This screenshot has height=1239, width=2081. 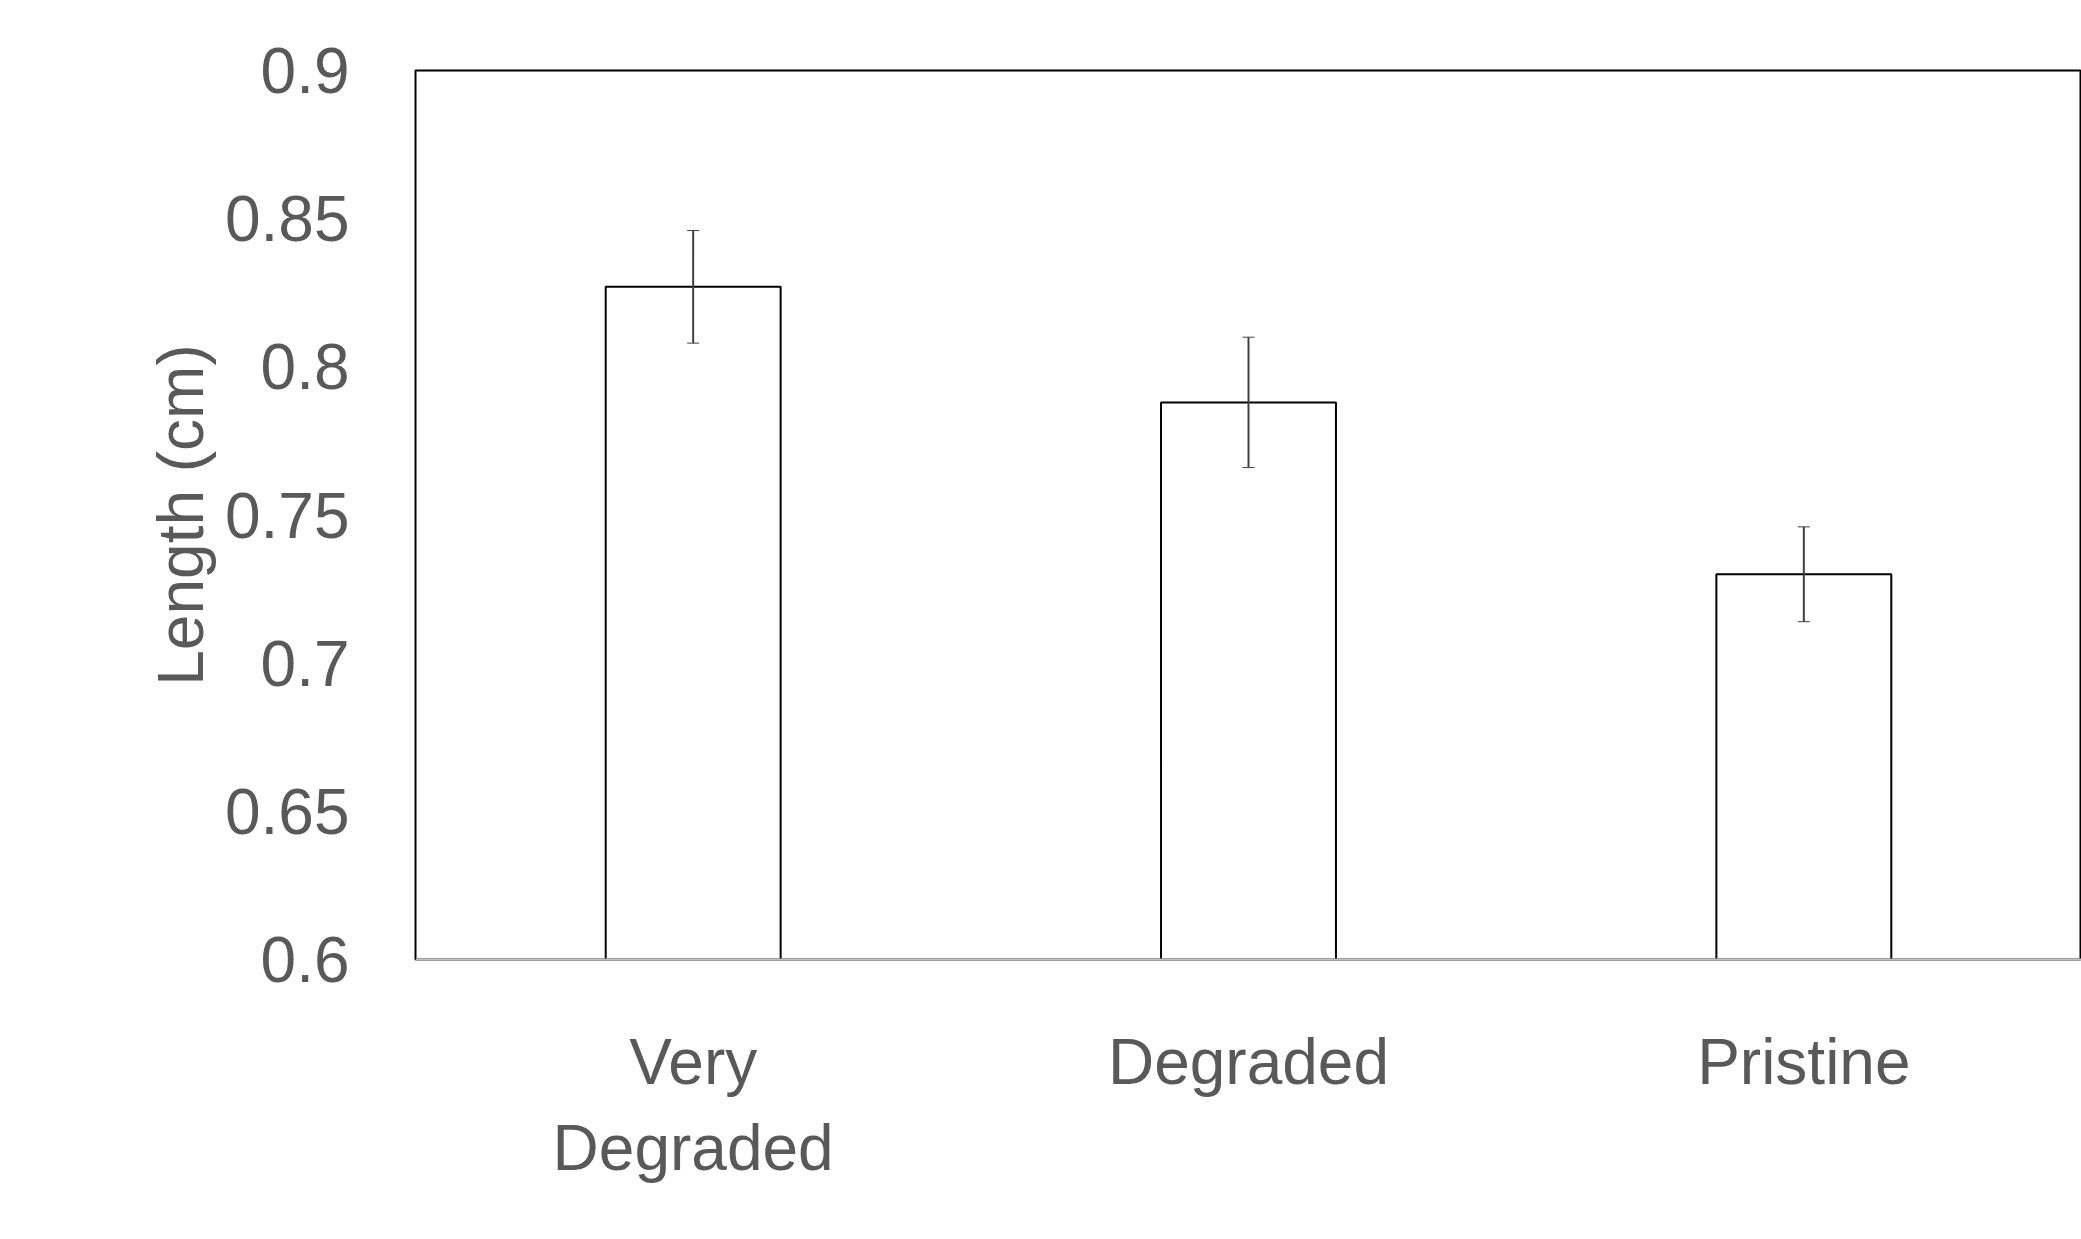 I want to click on y-tick-label: 0.9, so click(x=305, y=71).